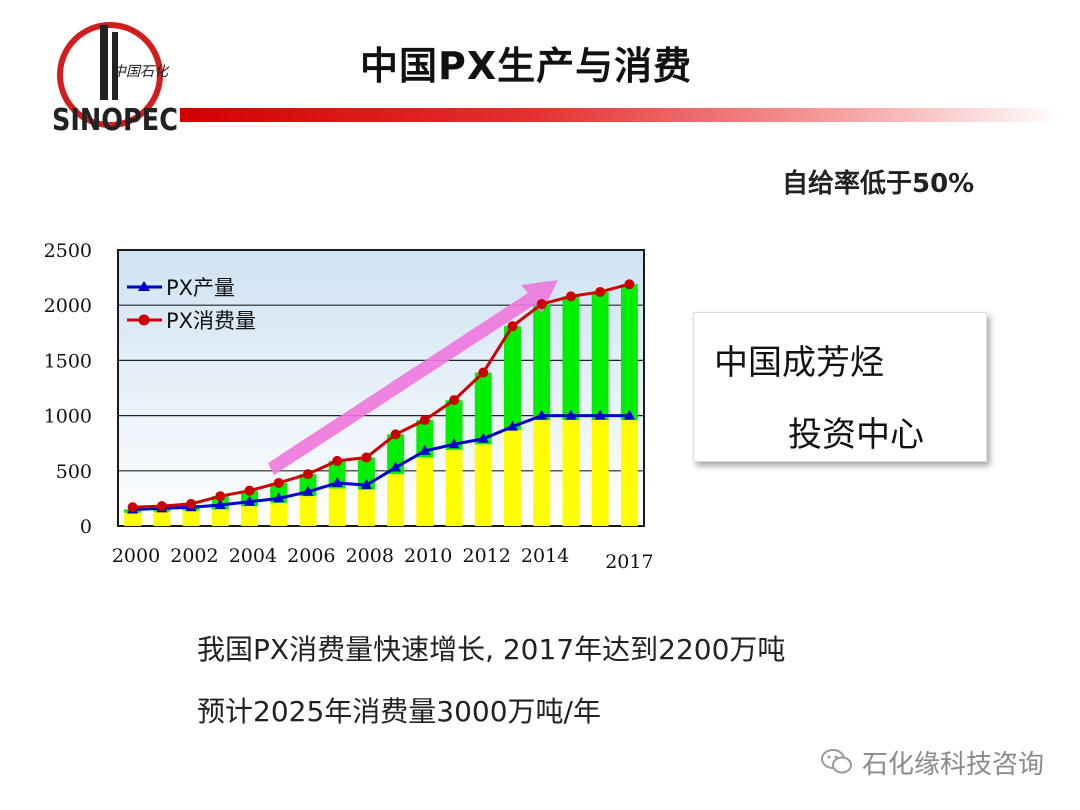 The width and height of the screenshot is (1080, 810). I want to click on bar-yellow-2009, so click(396, 500).